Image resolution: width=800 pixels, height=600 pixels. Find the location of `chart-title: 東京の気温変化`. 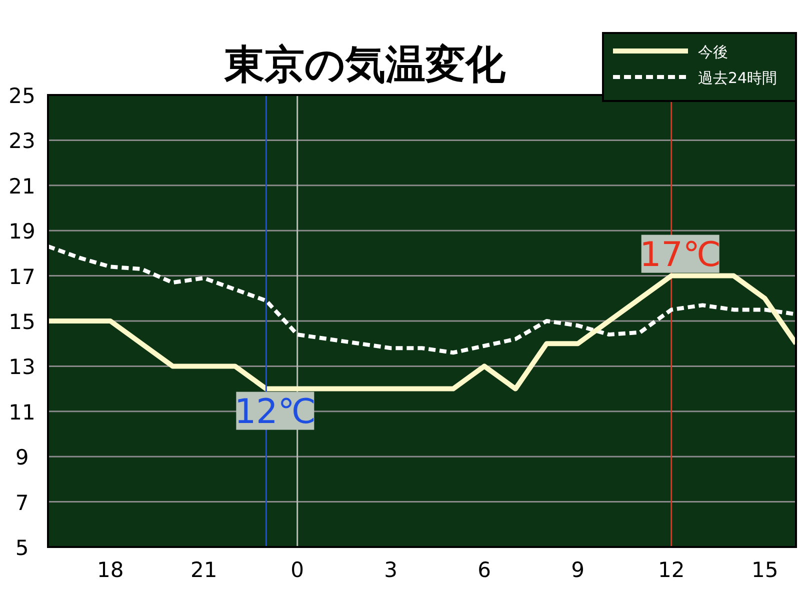

chart-title: 東京の気温変化 is located at coordinates (365, 65).